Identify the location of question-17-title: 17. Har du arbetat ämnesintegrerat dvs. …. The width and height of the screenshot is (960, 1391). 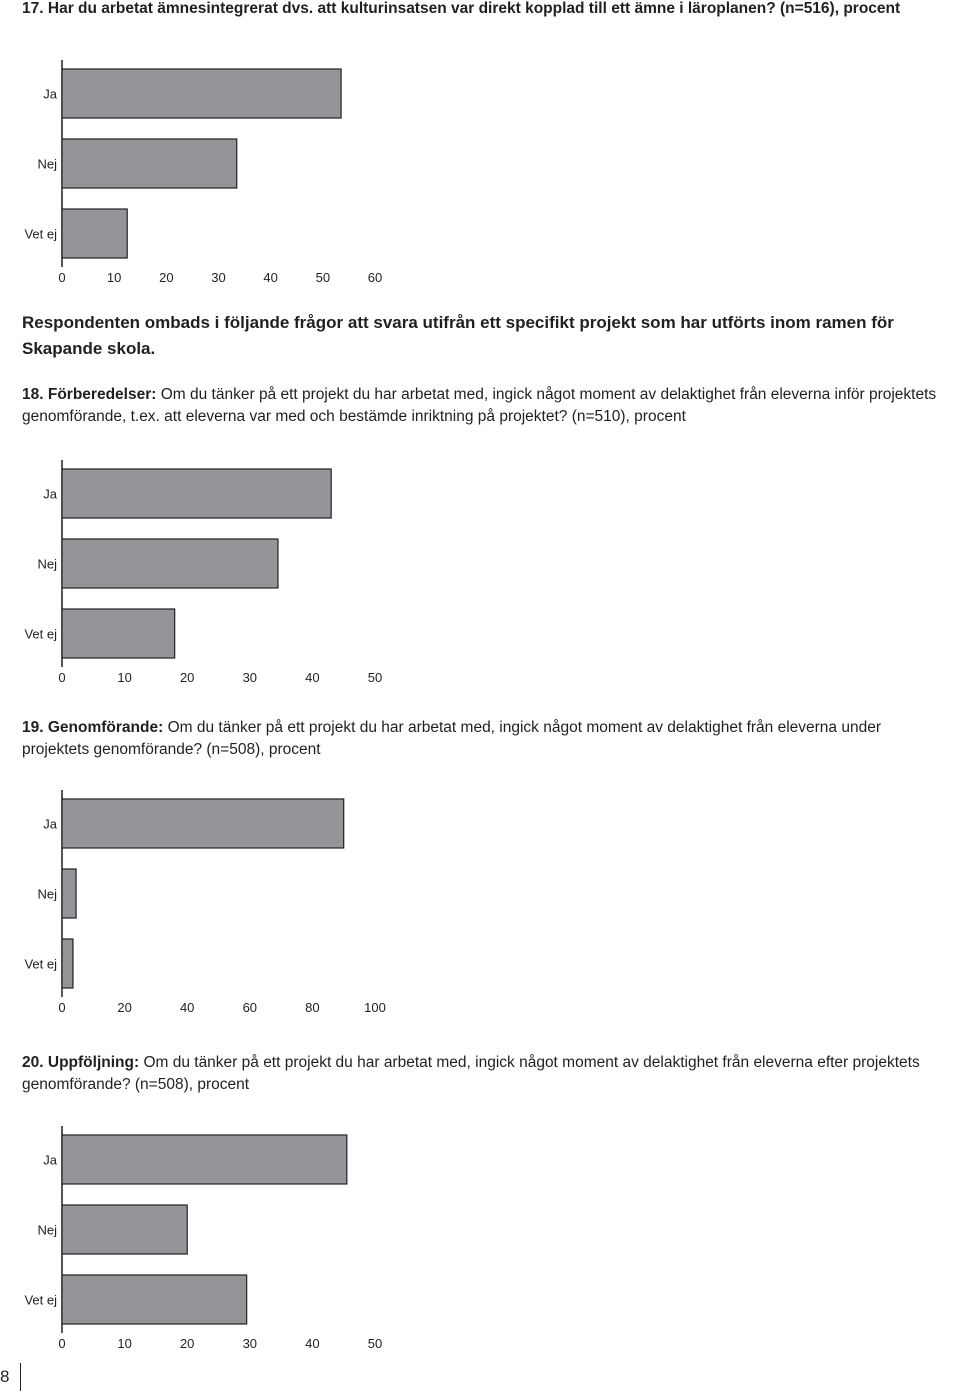
(487, 10).